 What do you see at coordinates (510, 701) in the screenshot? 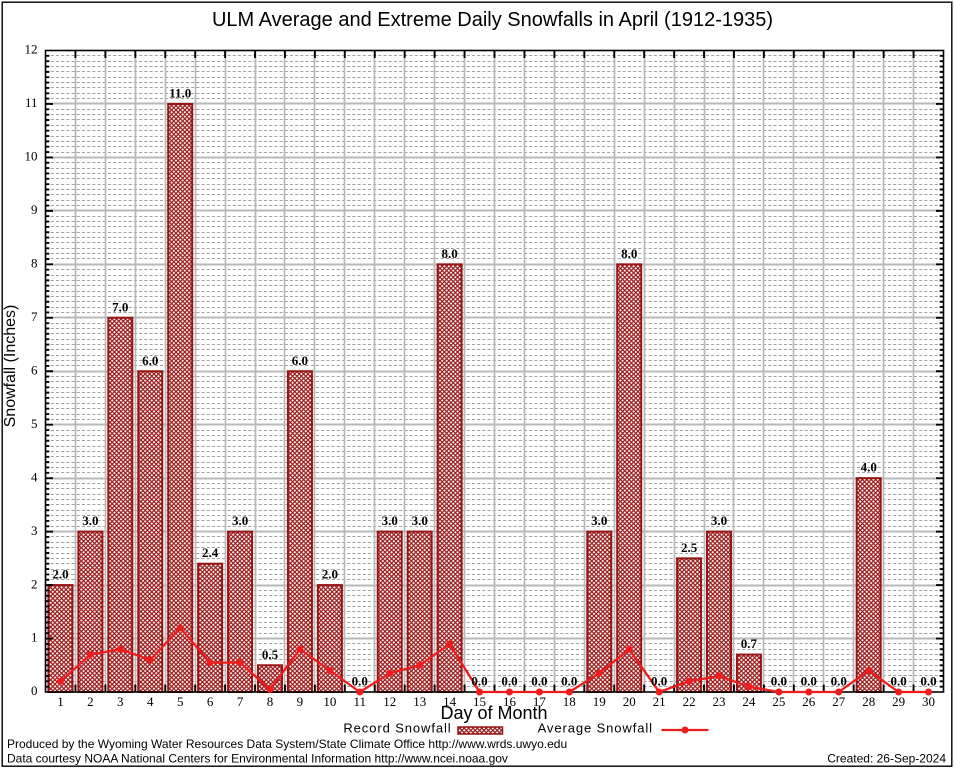
I see `svg-text: 16` at bounding box center [510, 701].